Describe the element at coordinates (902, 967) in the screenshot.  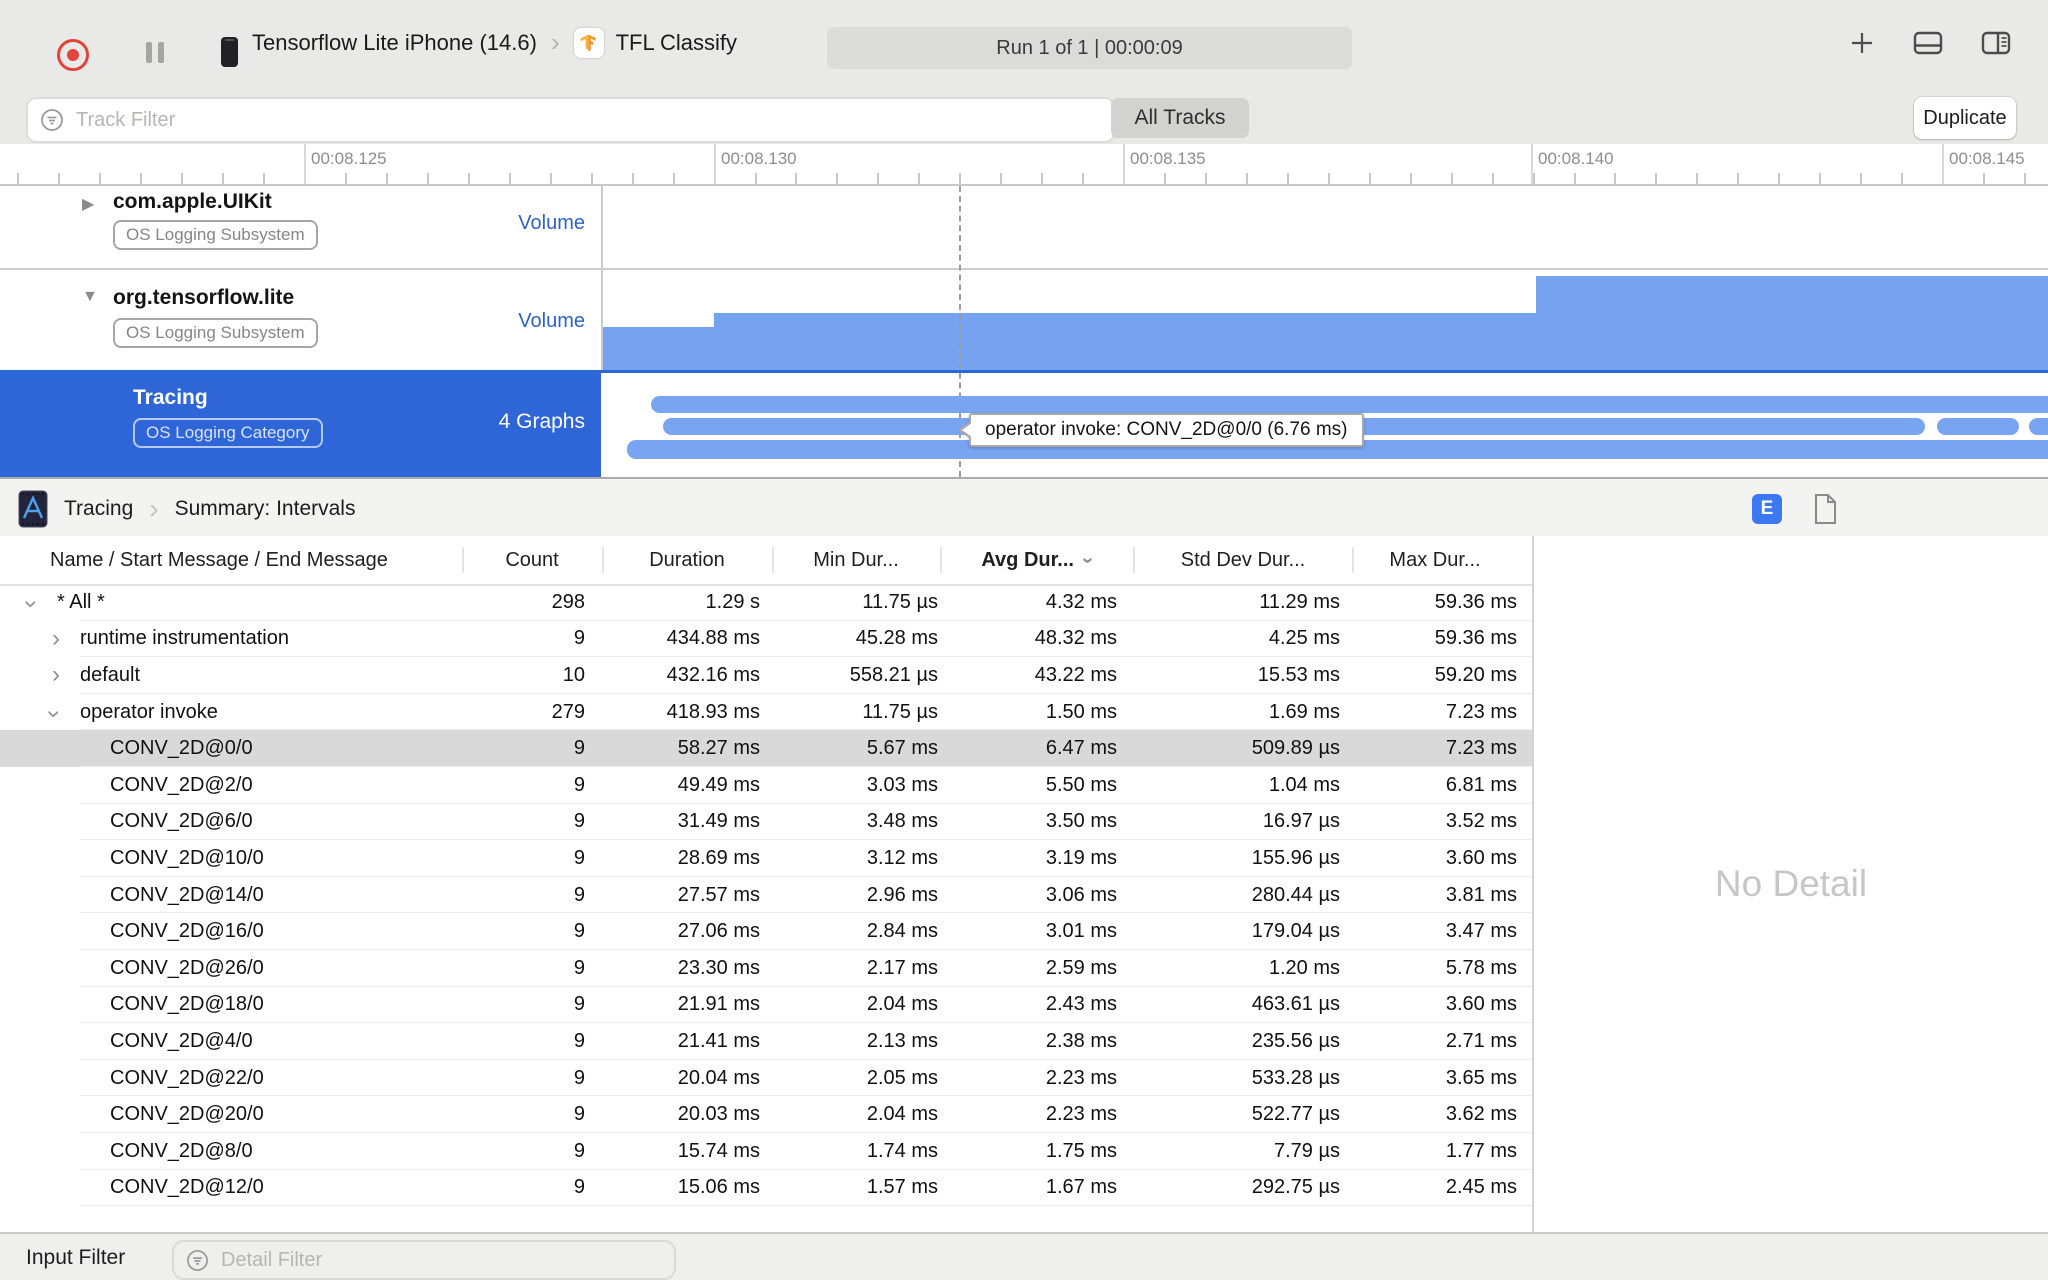
I see `min-dur-cell: 2.17 ms` at that location.